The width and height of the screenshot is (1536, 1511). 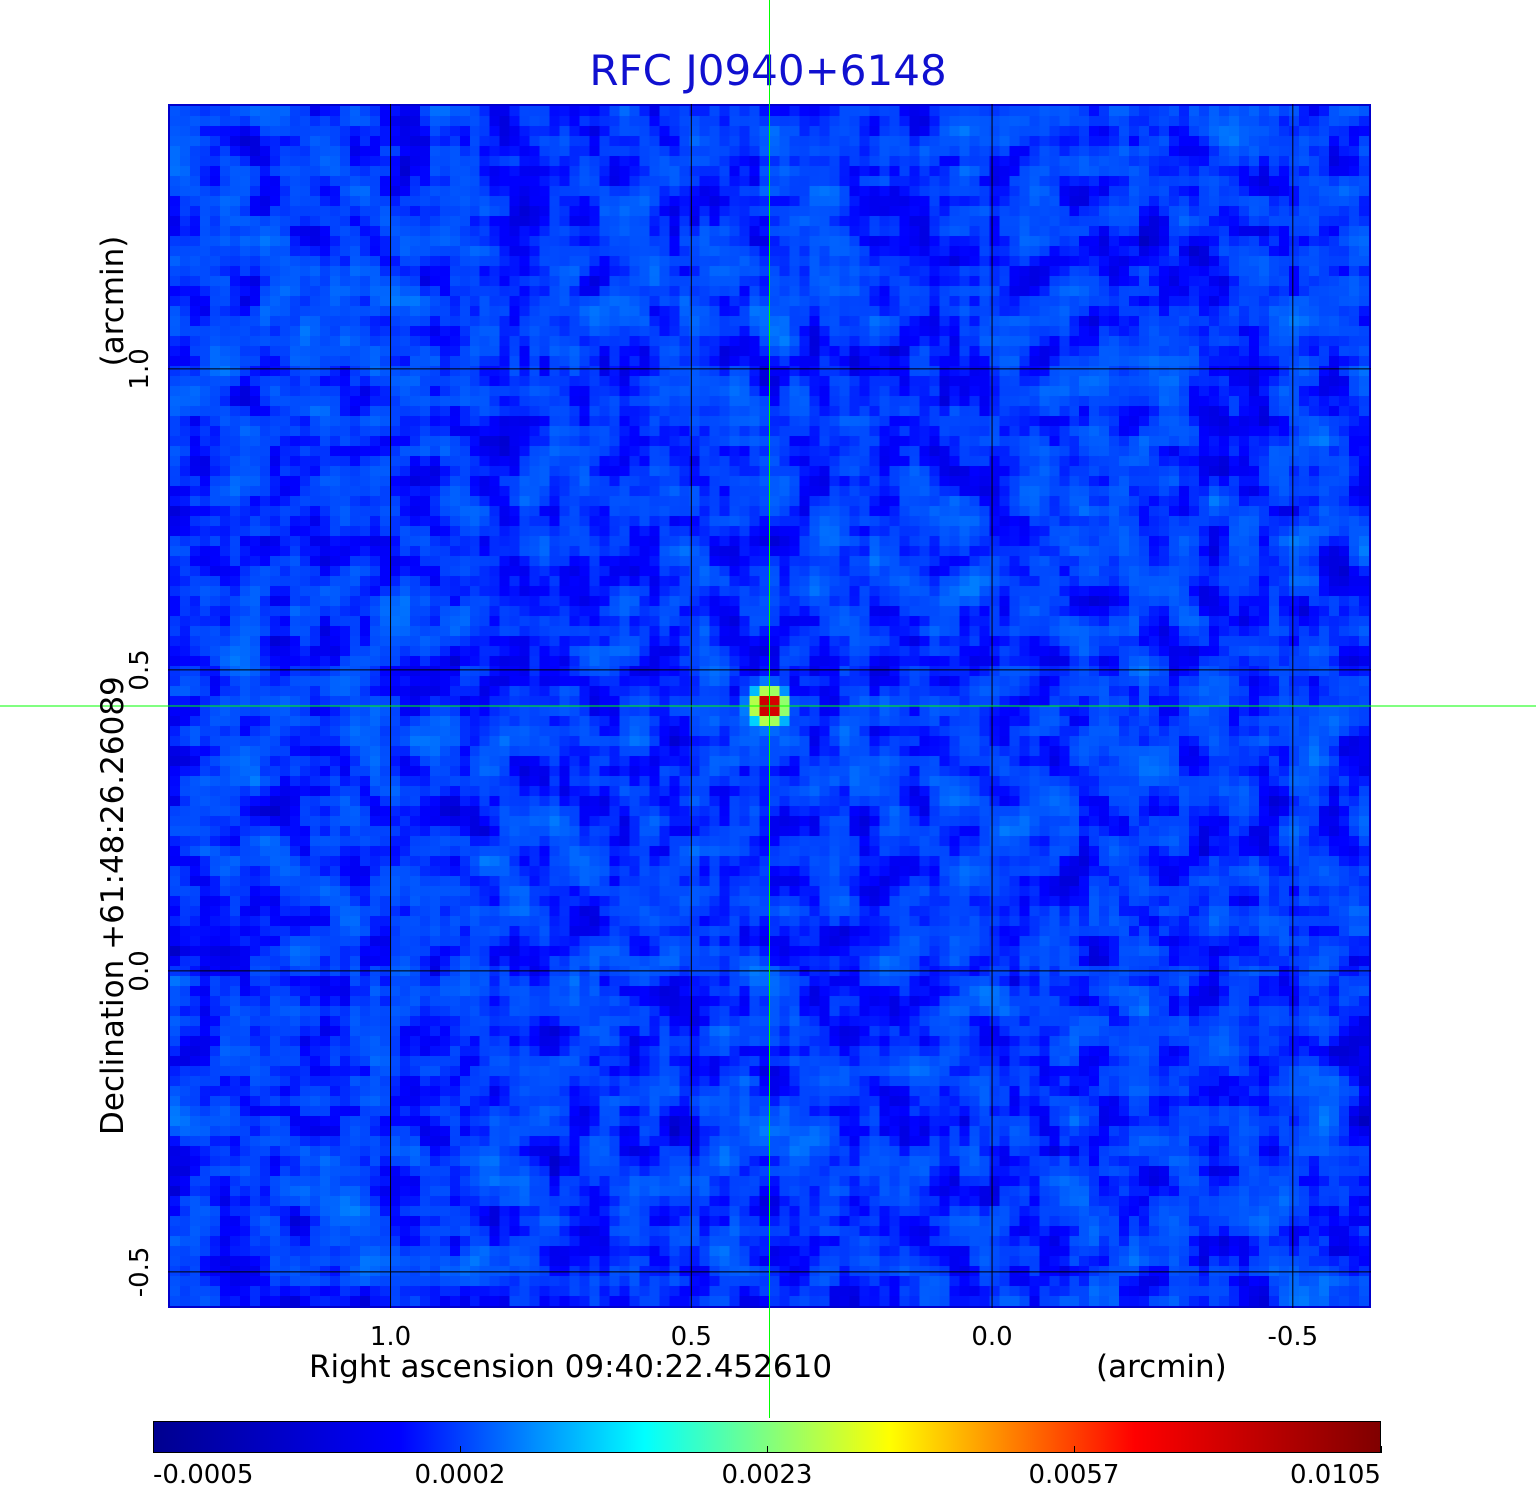 I want to click on x-tick-label: 0.5, so click(x=691, y=1337).